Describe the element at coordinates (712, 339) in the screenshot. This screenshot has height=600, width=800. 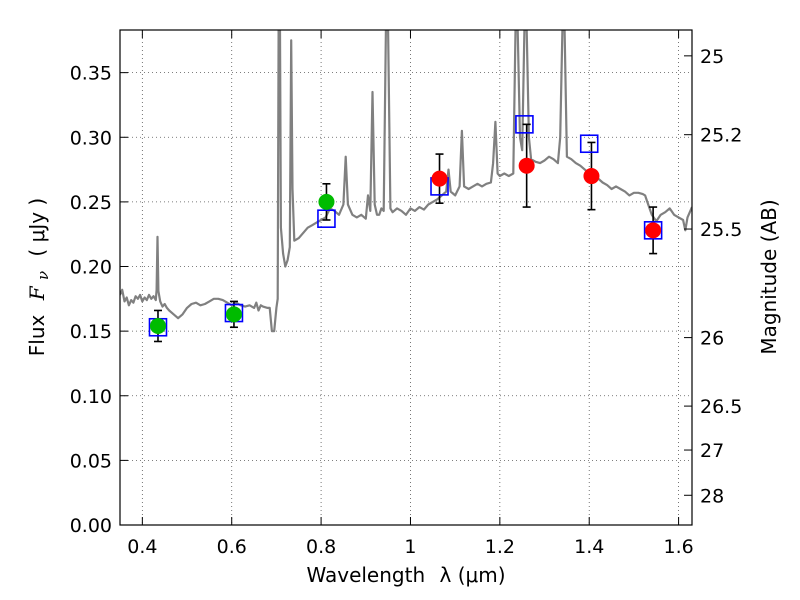
I see `y2-tick-label: 26` at that location.